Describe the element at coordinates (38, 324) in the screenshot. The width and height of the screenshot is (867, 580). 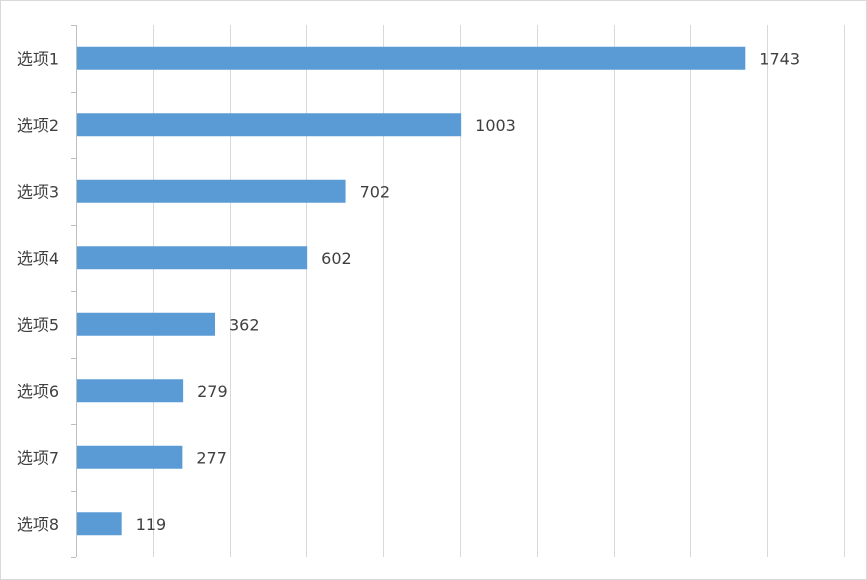
I see `category-label-5: 选项5` at that location.